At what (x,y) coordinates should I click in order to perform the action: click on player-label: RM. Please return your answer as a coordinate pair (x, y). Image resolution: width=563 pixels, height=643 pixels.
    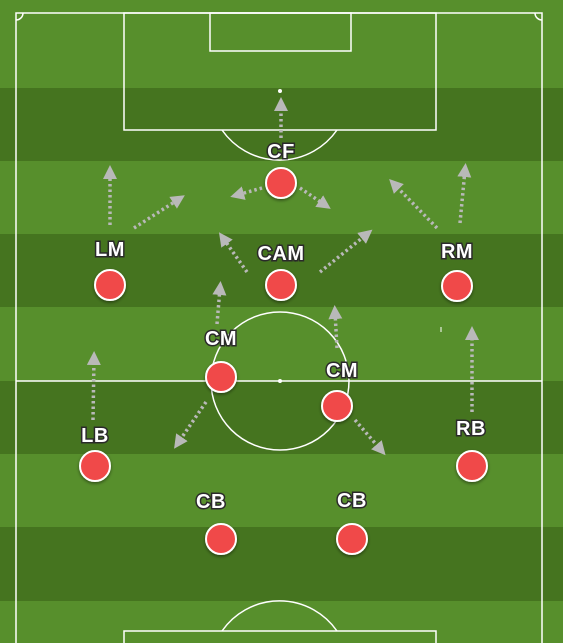
    Looking at the image, I should click on (457, 252).